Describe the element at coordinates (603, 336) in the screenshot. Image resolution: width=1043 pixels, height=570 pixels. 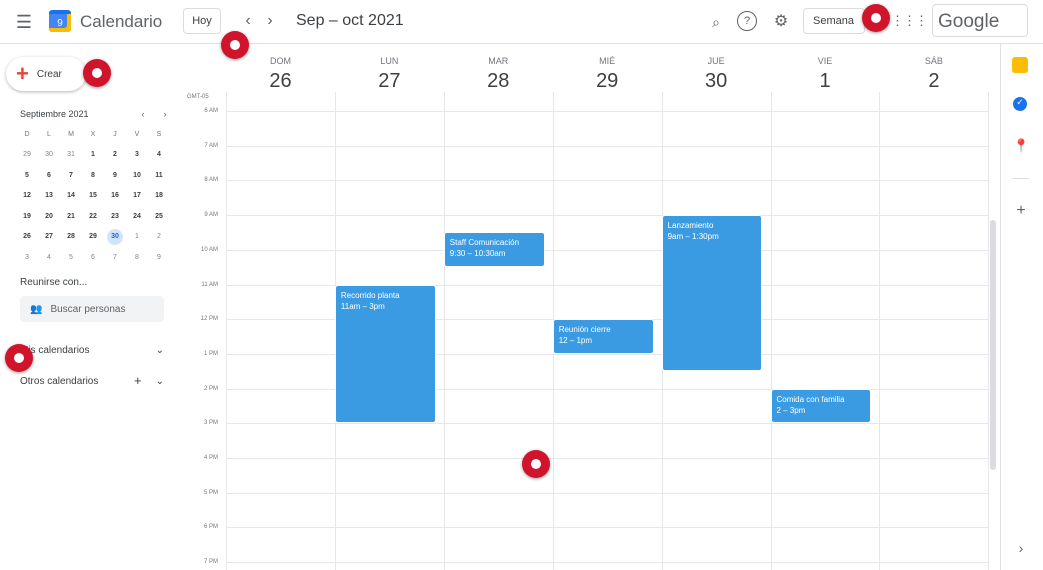
I see `calendar-event: Reunión cierre 12 – 1pm` at that location.